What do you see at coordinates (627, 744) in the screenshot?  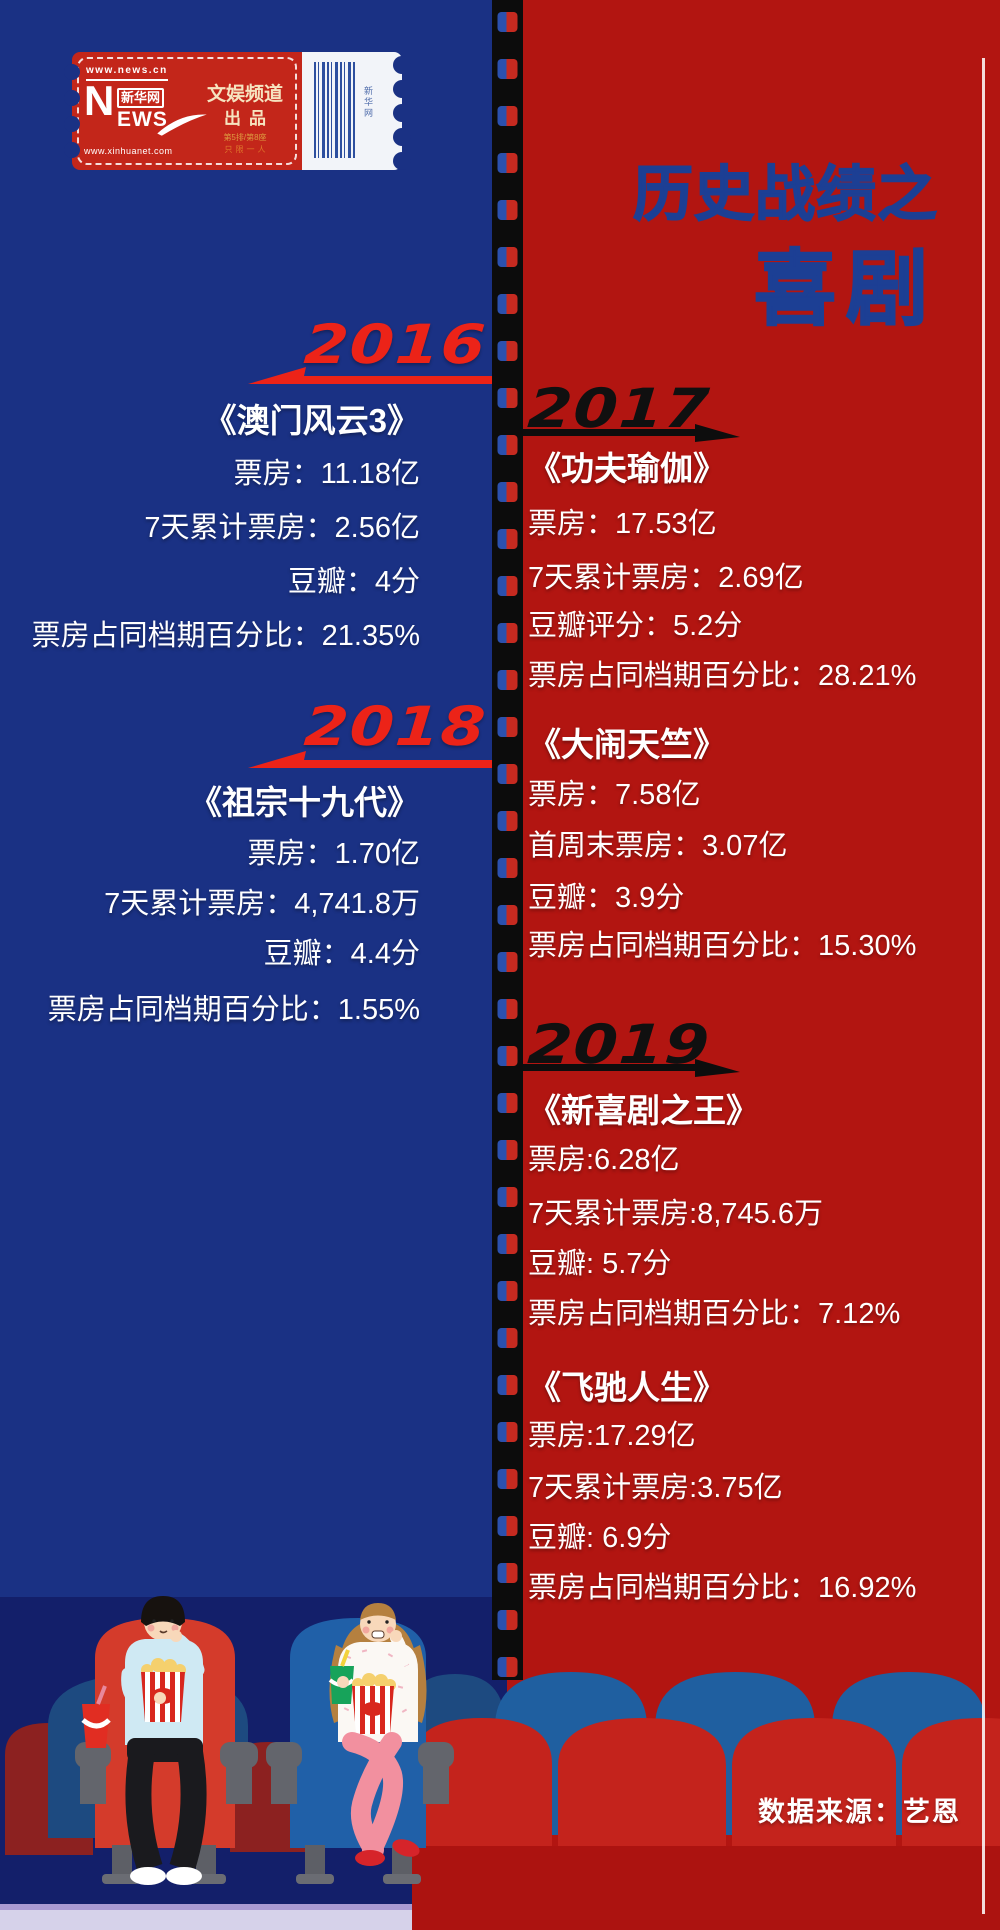 I see `movie-title: 《大闹天竺》` at bounding box center [627, 744].